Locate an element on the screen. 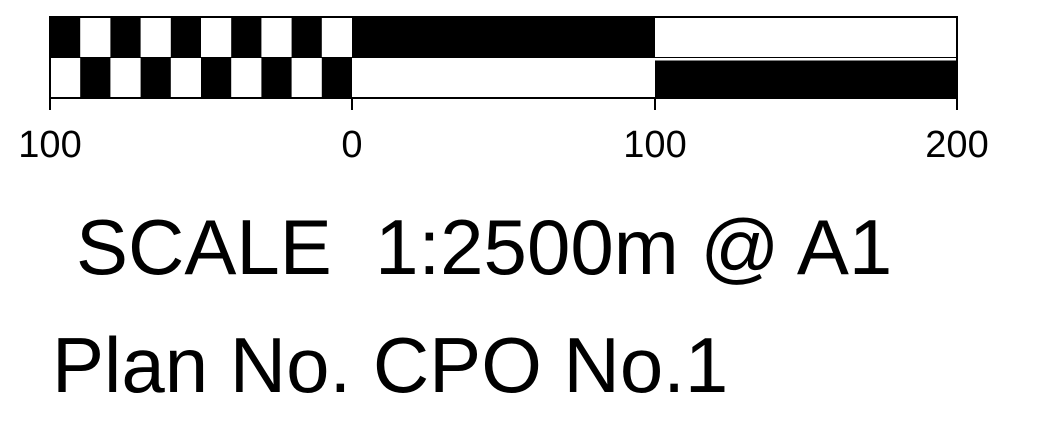 This screenshot has height=426, width=1049. plan-number-text: Plan No. CPO No.1 is located at coordinates (390, 365).